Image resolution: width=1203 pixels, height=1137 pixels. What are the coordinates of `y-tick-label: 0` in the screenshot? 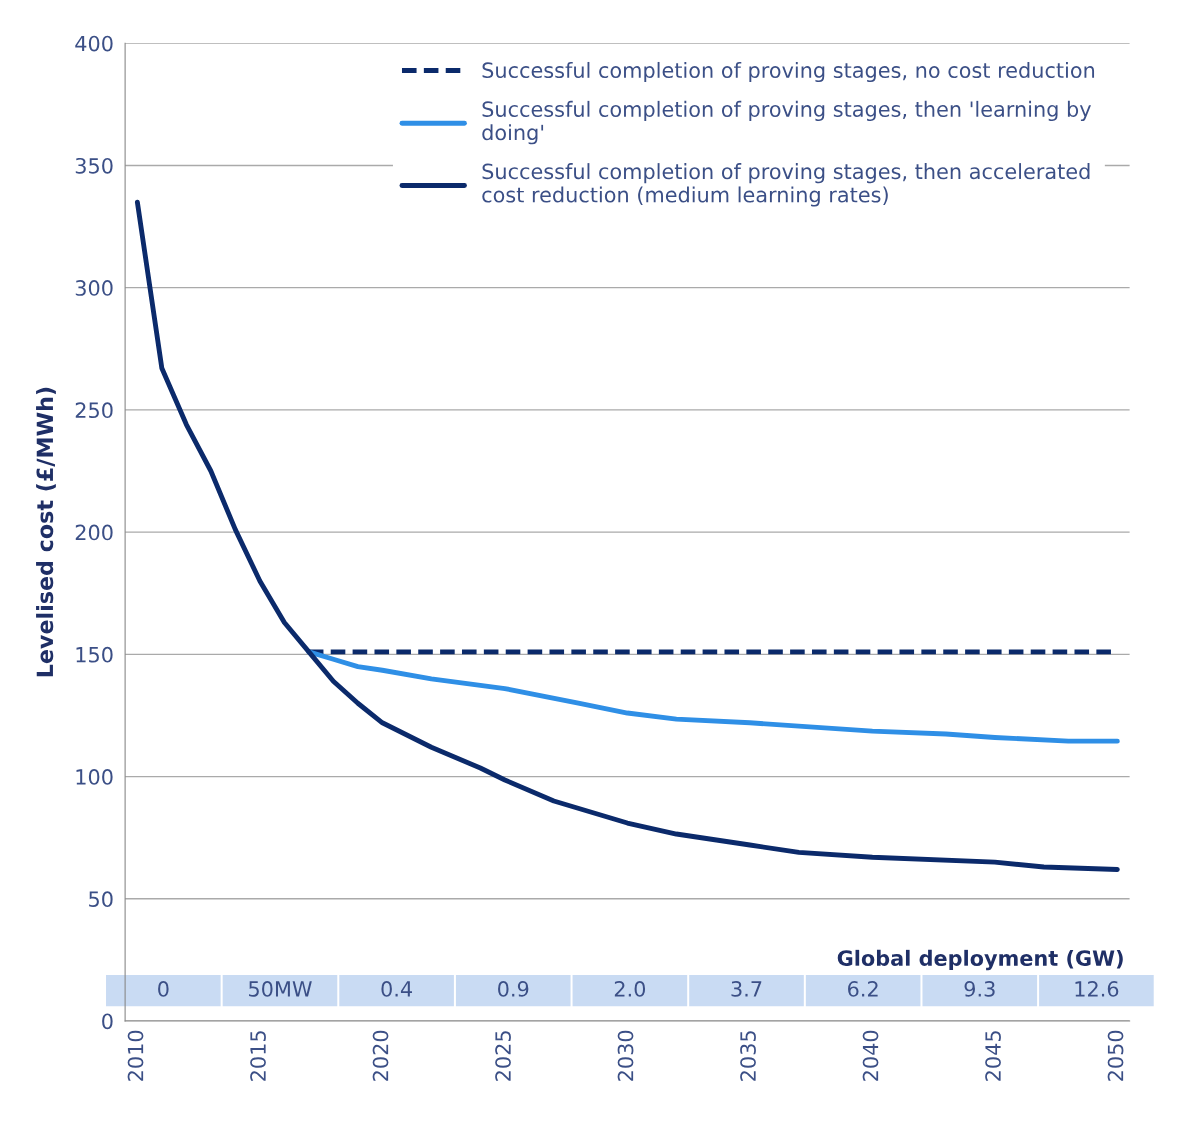 It's located at (107, 1021).